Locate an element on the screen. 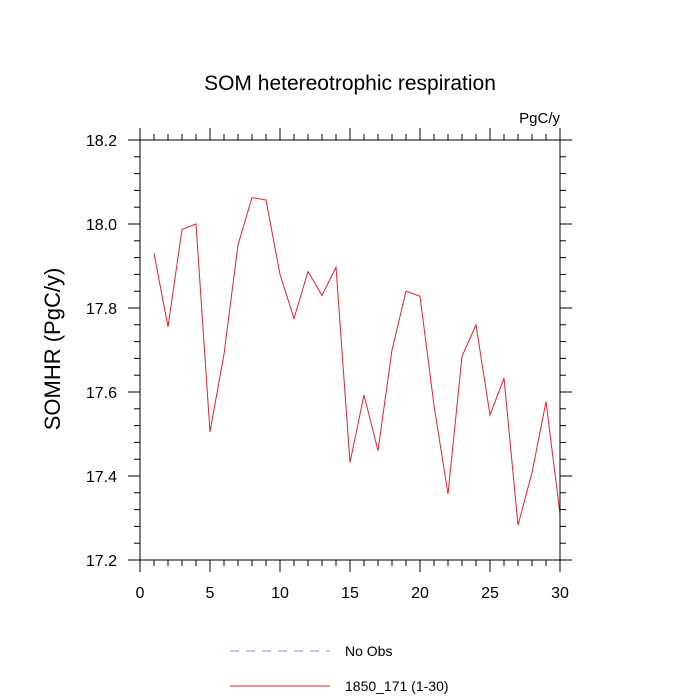 This screenshot has width=700, height=700. legend-label-no-obs: No Obs is located at coordinates (368, 651).